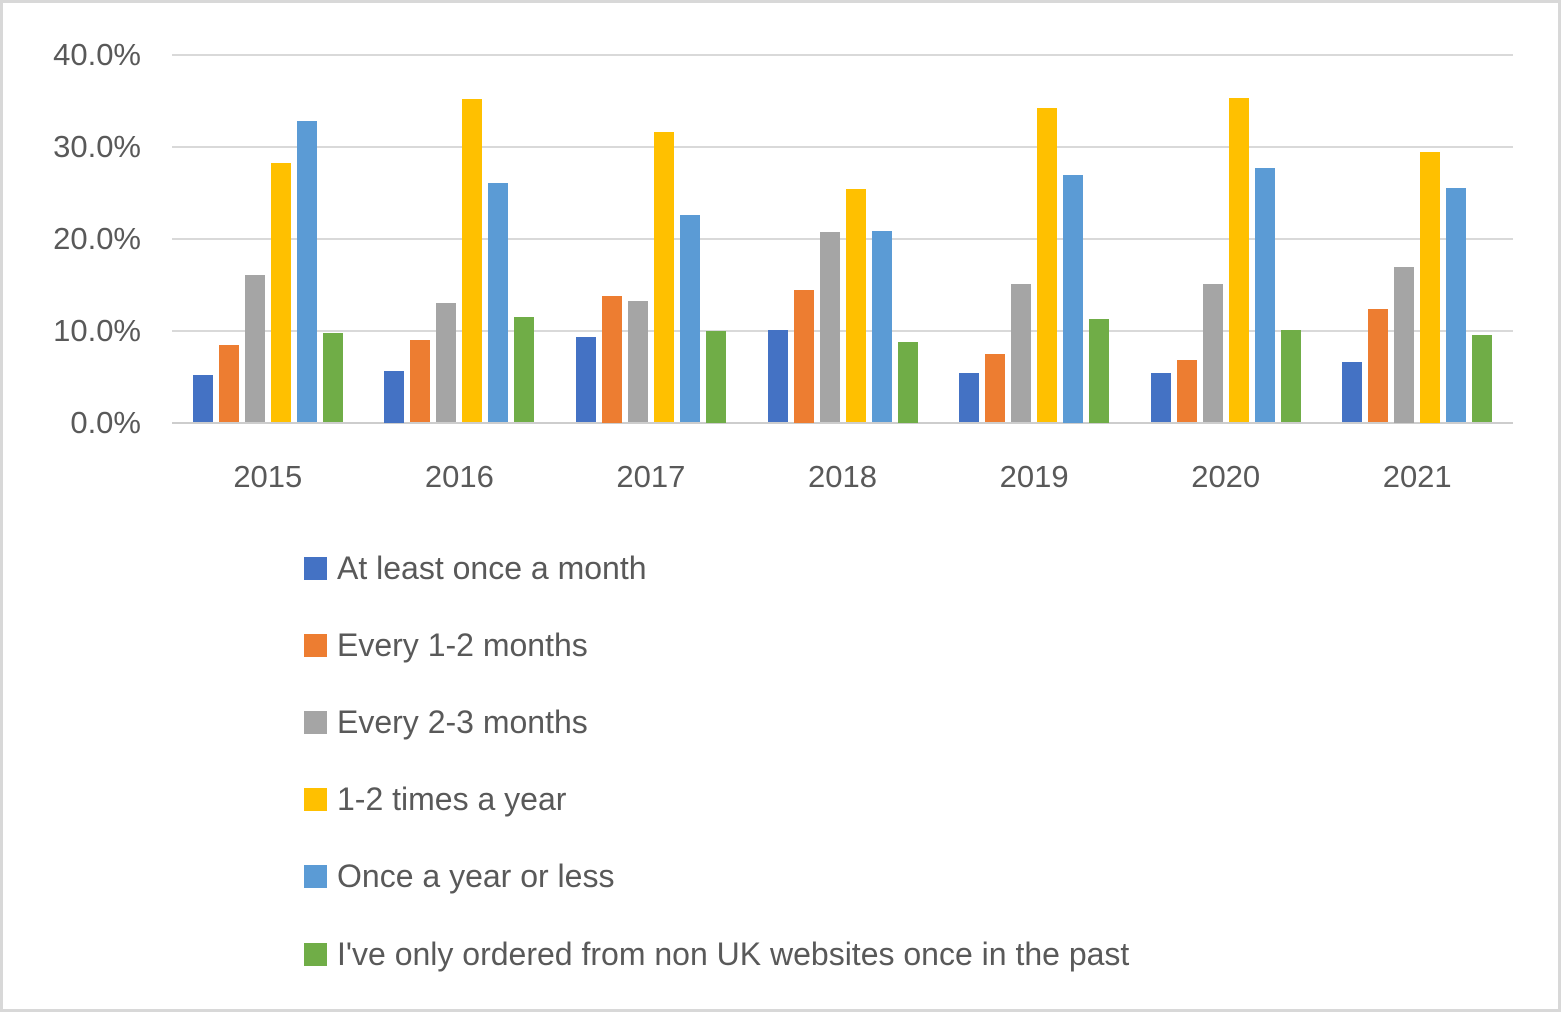  Describe the element at coordinates (306, 271) in the screenshot. I see `bar-once-a-year-or-less-2015` at that location.